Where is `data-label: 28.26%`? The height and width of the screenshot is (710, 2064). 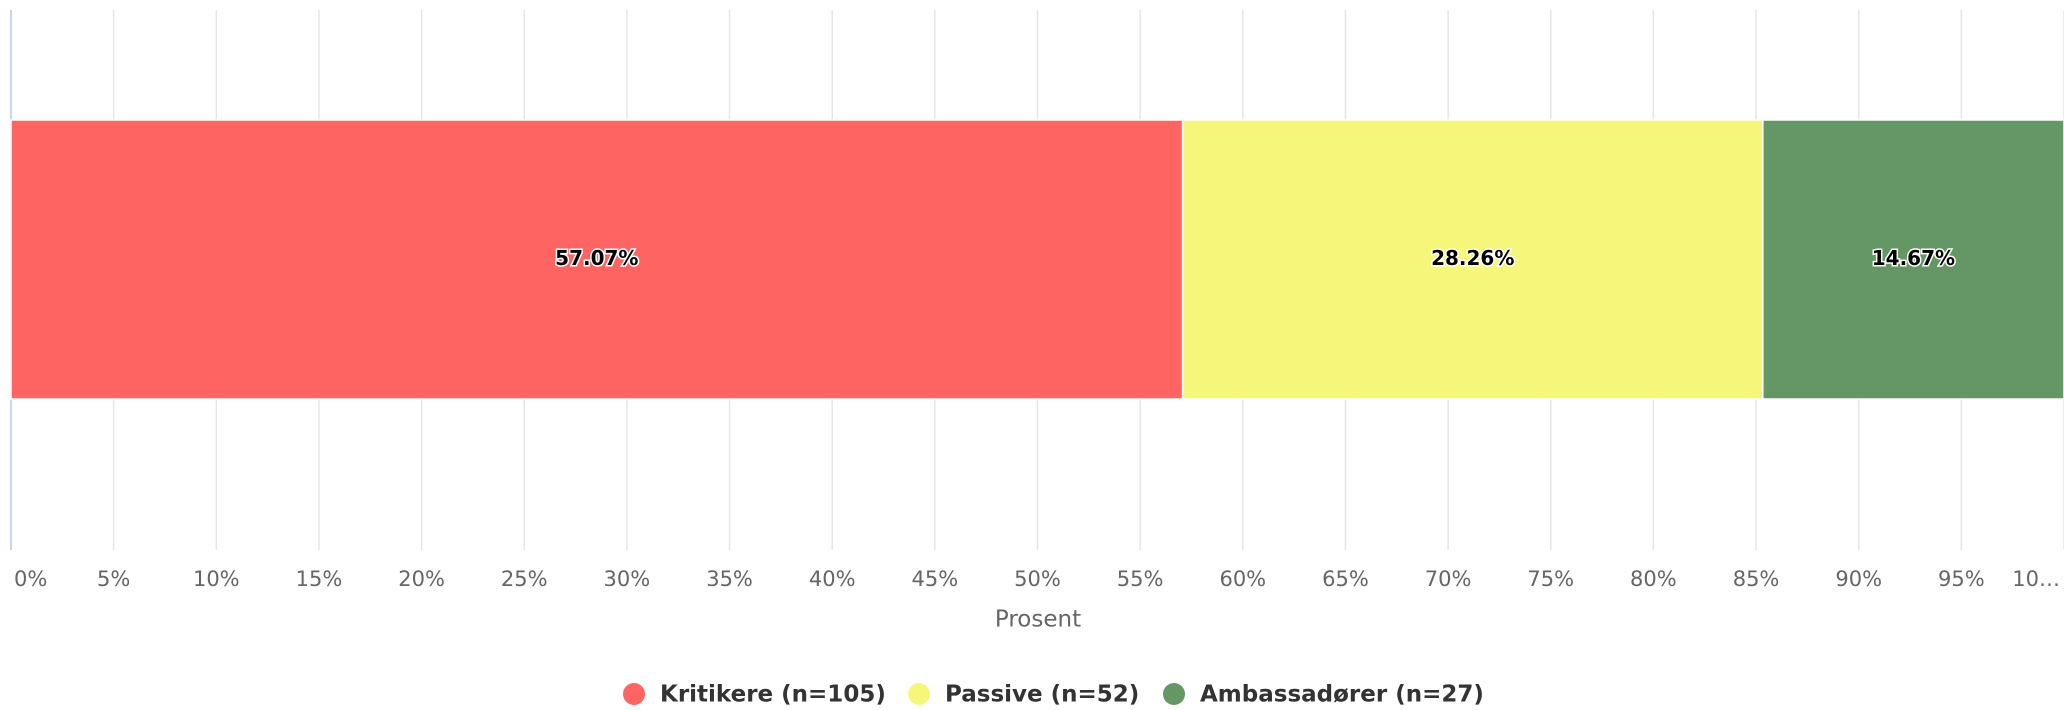 data-label: 28.26% is located at coordinates (1472, 258).